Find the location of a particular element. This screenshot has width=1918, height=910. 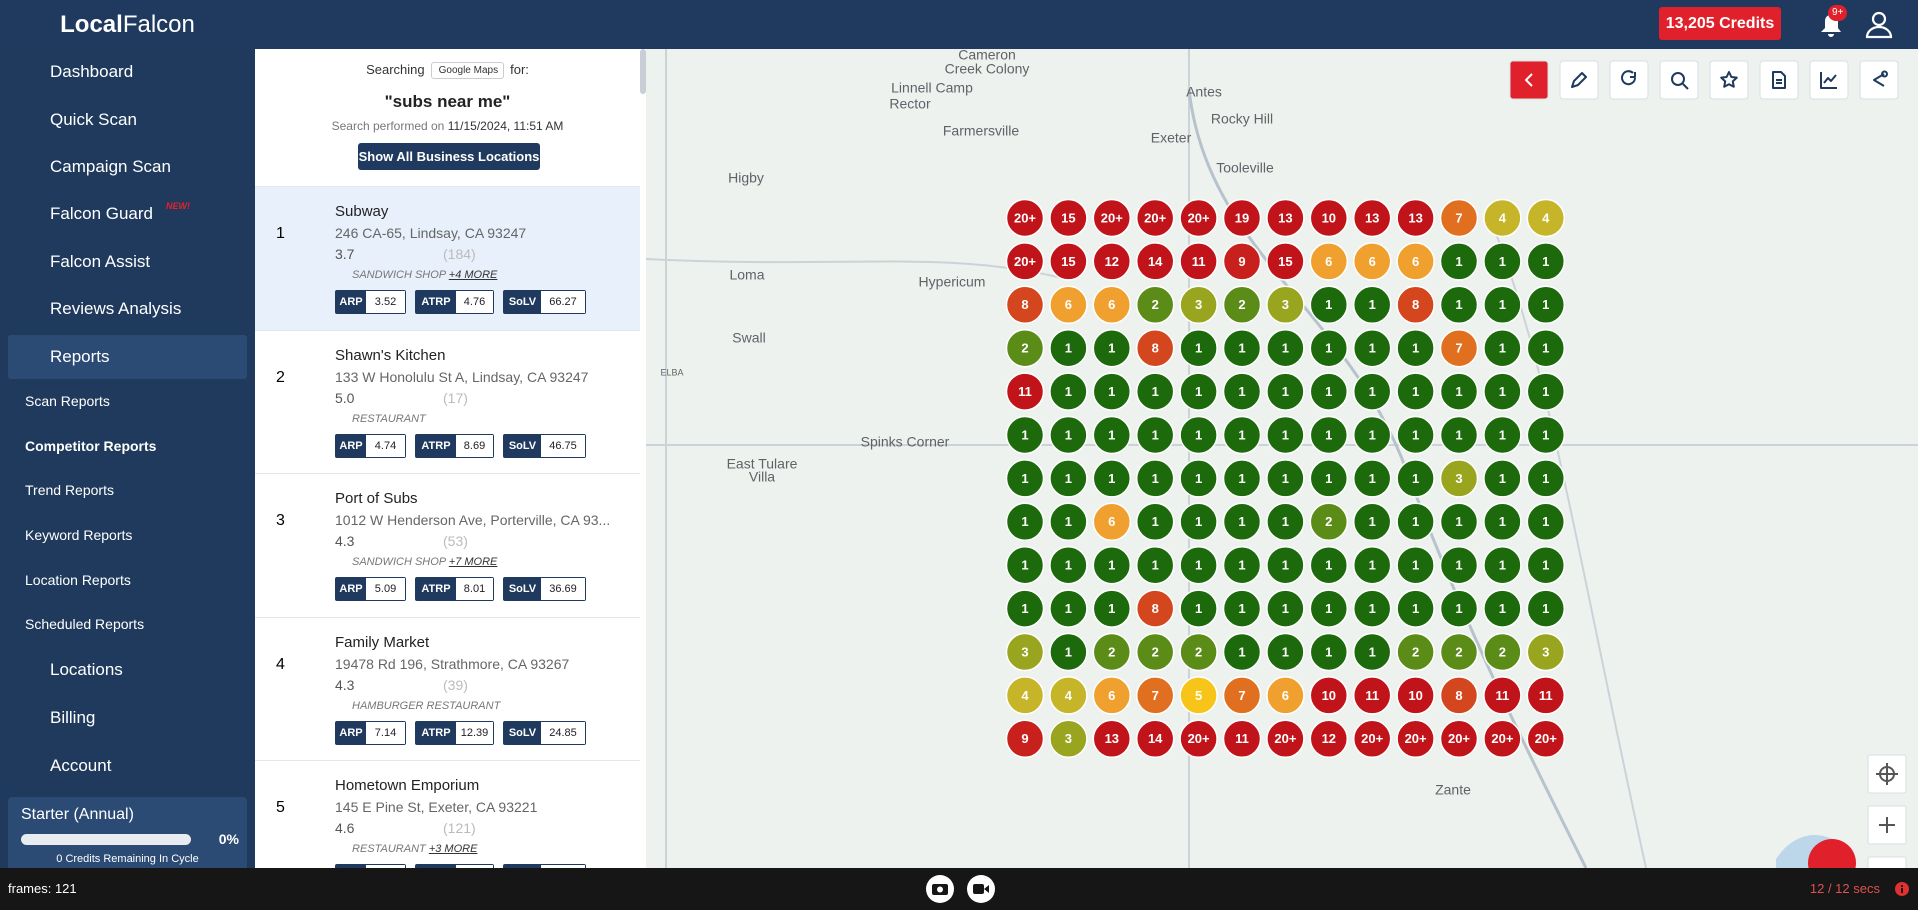

zoom-out is located at coordinates (1887, 862).